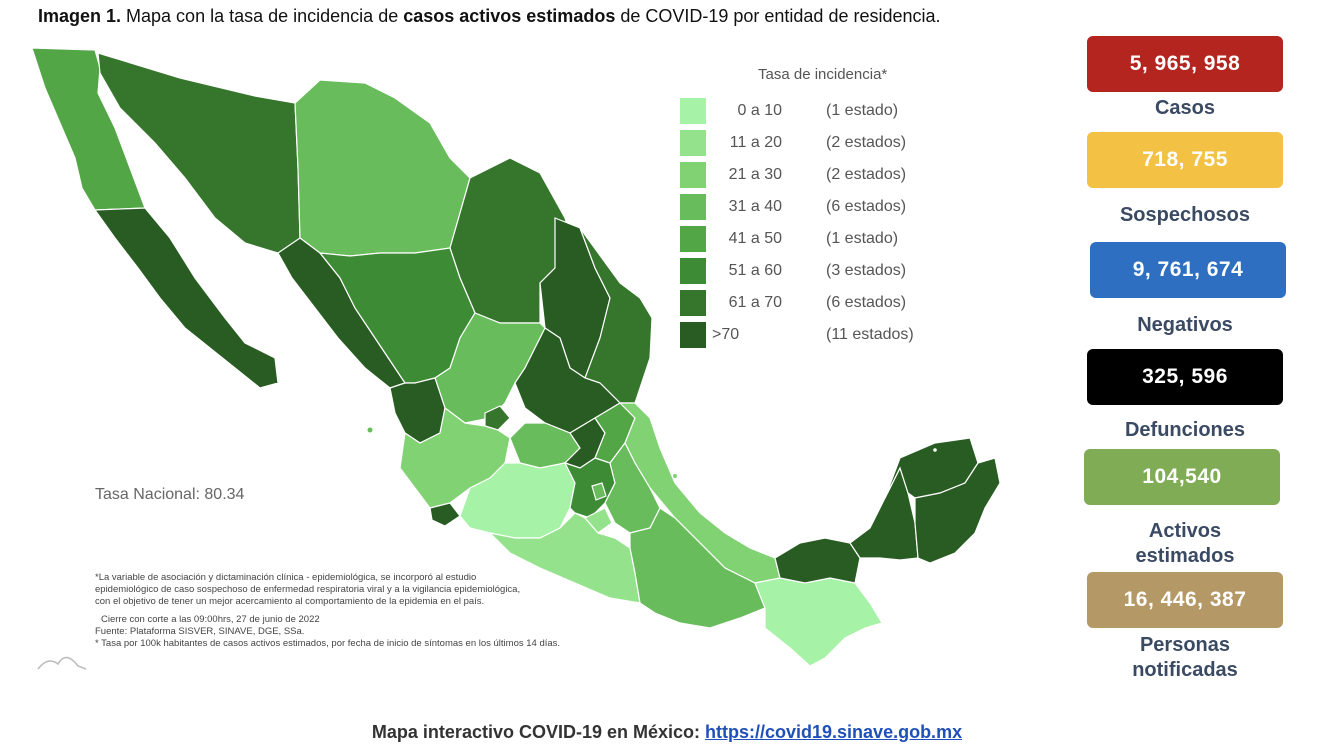 The image size is (1334, 750). Describe the element at coordinates (445, 514) in the screenshot. I see `state-colima` at that location.